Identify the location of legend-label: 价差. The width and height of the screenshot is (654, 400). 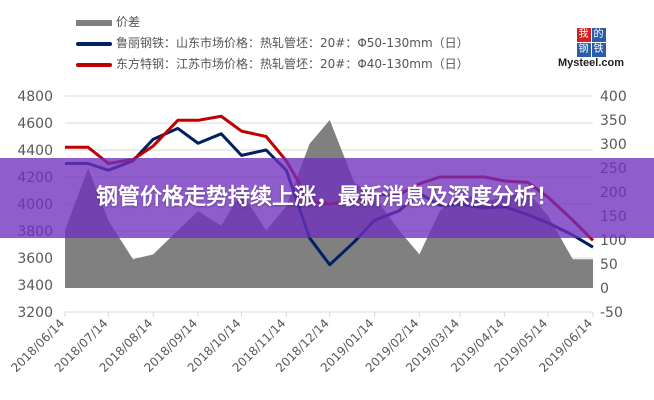
(128, 22).